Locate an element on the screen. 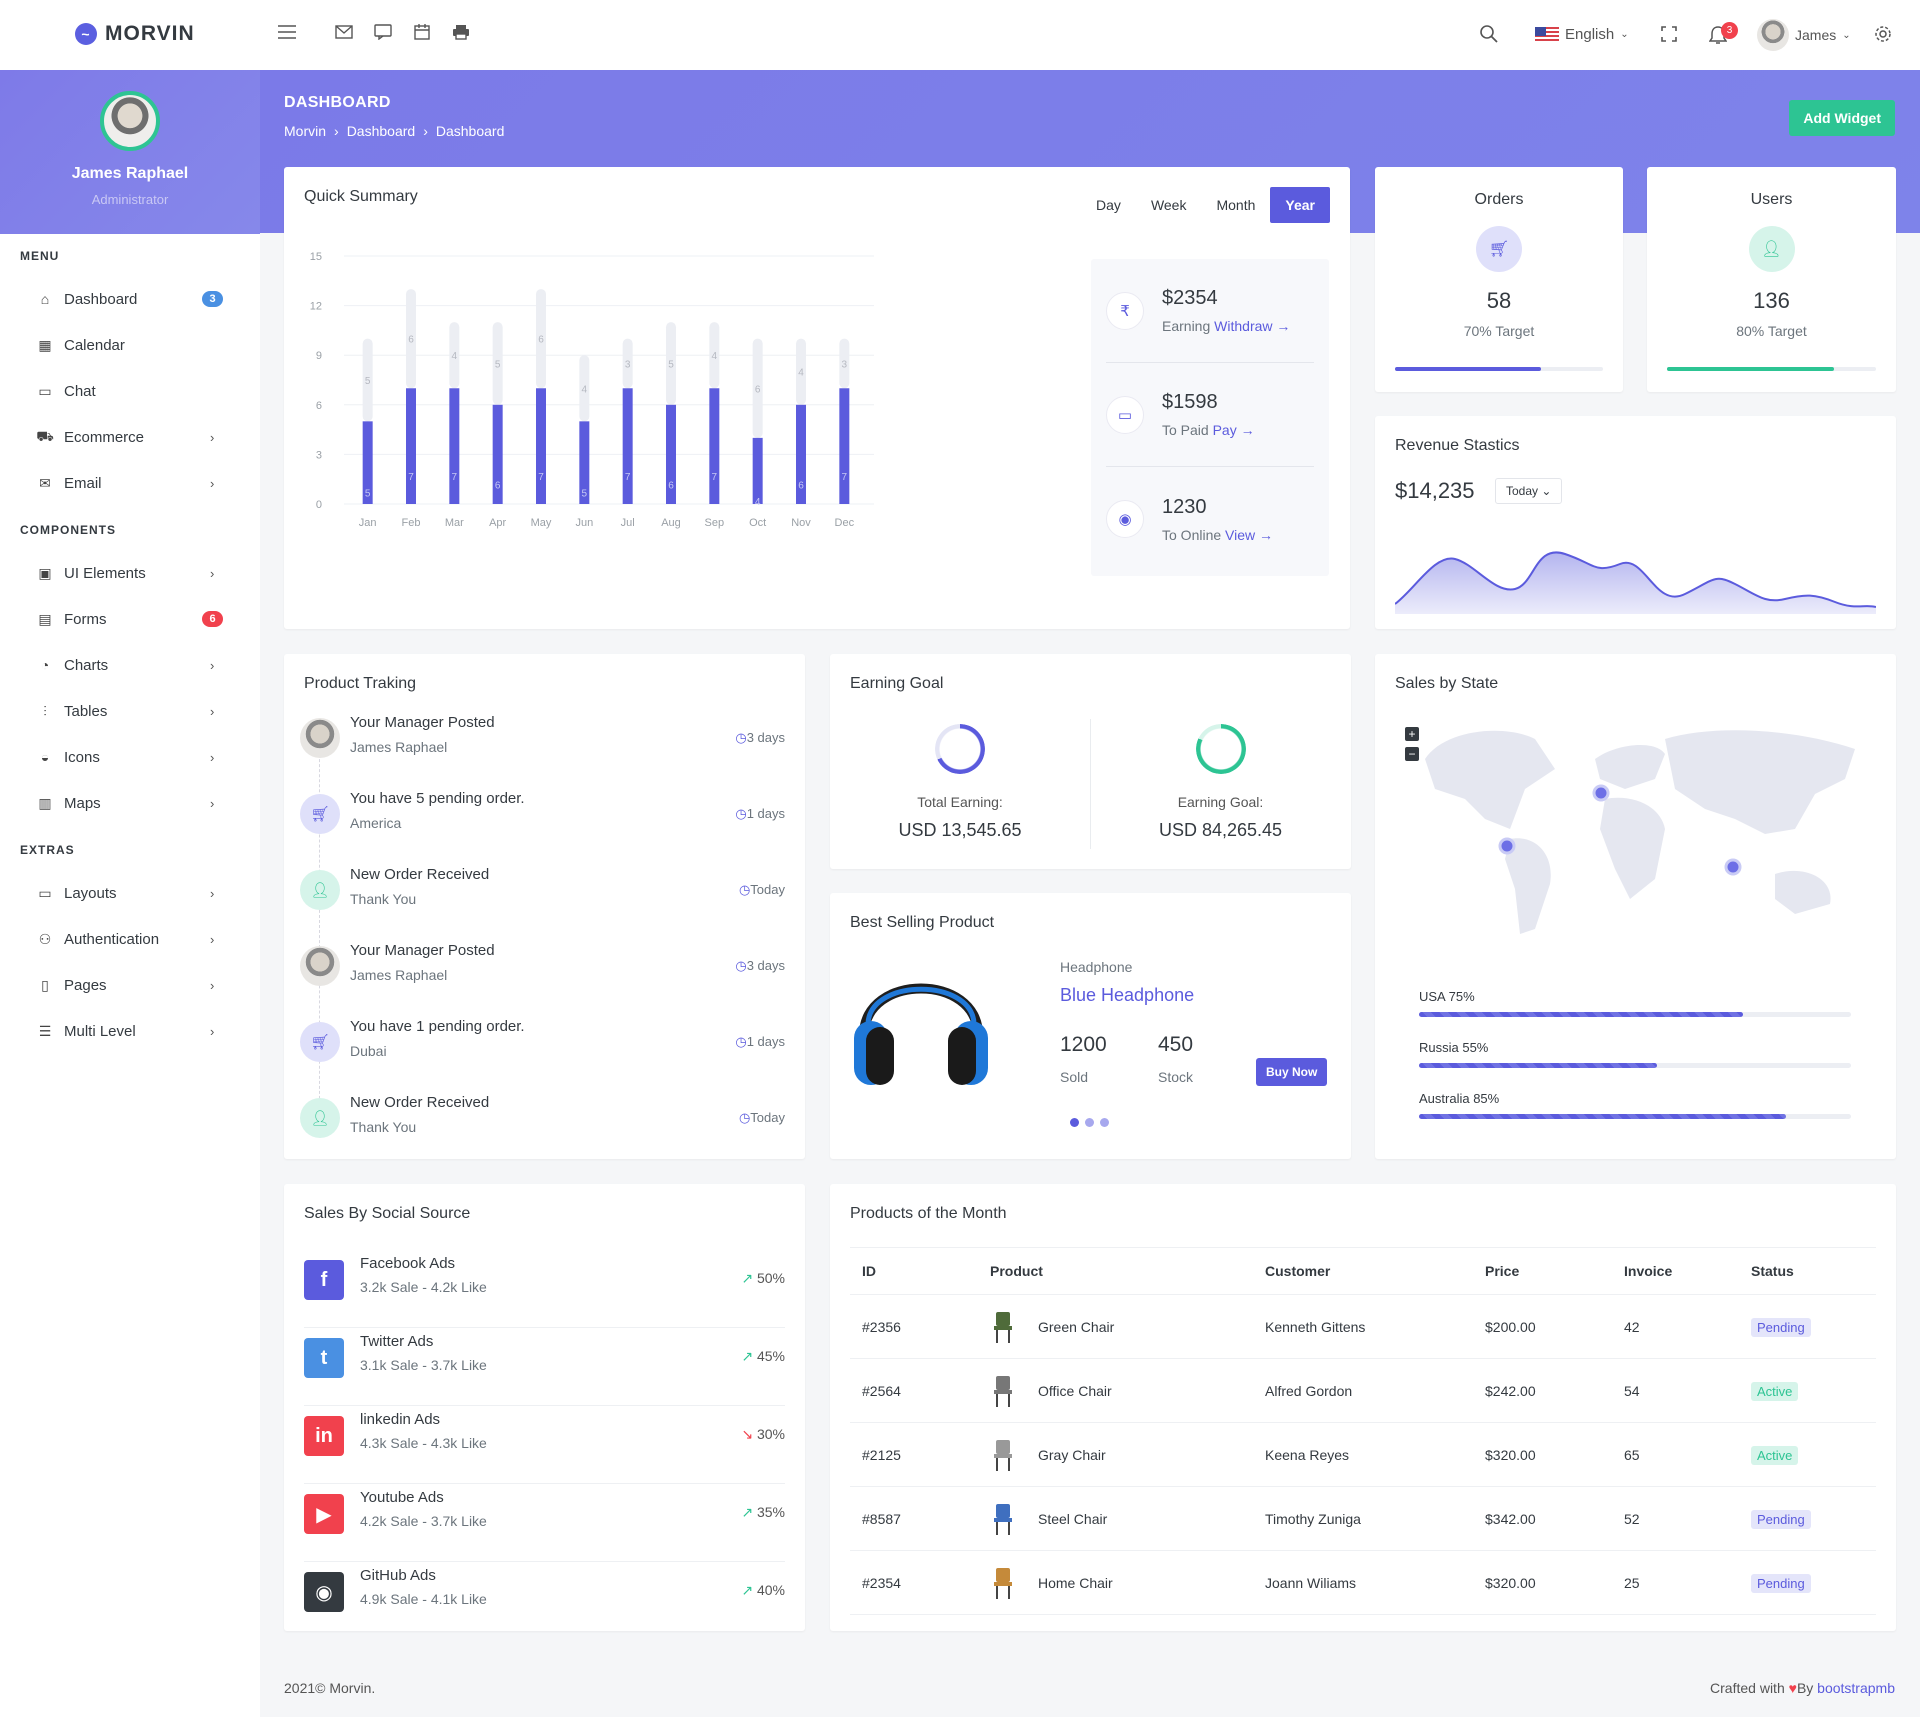 The height and width of the screenshot is (1717, 1920). add-widget-button: Add Widget is located at coordinates (1842, 118).